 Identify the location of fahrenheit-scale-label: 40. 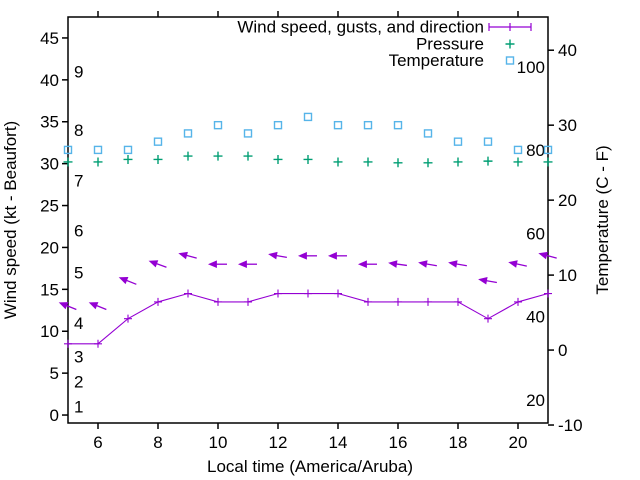
(535, 317).